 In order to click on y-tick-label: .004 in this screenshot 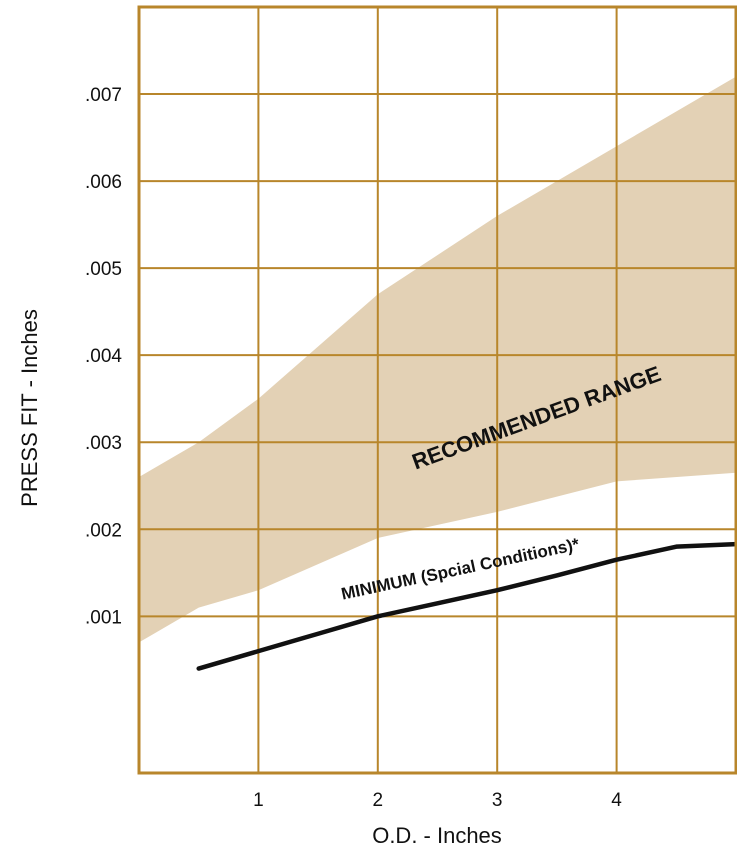, I will do `click(103, 356)`.